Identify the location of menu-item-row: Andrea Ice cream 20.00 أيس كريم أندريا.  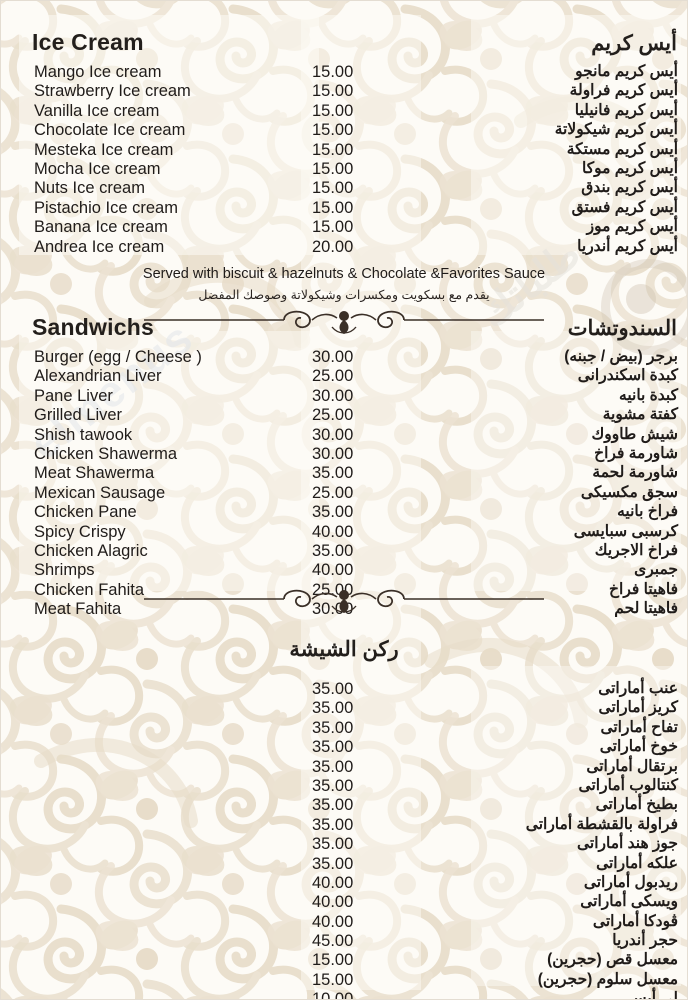
(344, 247).